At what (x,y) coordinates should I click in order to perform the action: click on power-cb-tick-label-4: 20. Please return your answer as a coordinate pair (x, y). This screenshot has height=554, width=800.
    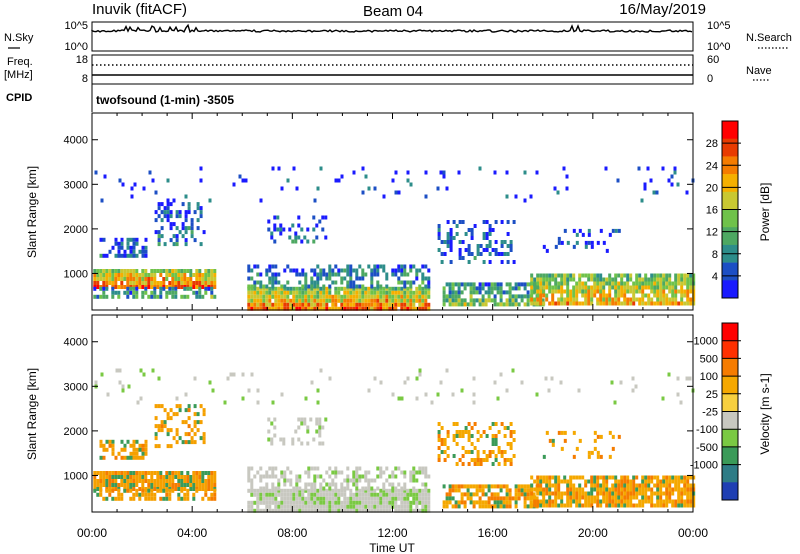
    Looking at the image, I should click on (712, 188).